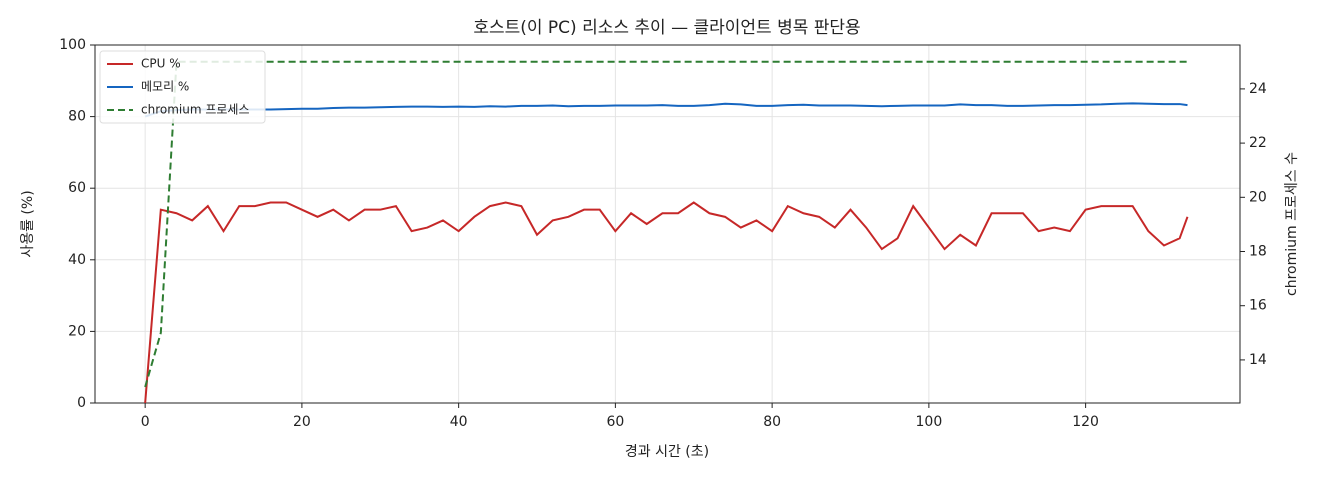 The image size is (1320, 480). Describe the element at coordinates (666, 28) in the screenshot. I see `chart-title: 호스트(이 PC) 리소스 추이 — 클라이언트 병목 판단용` at that location.